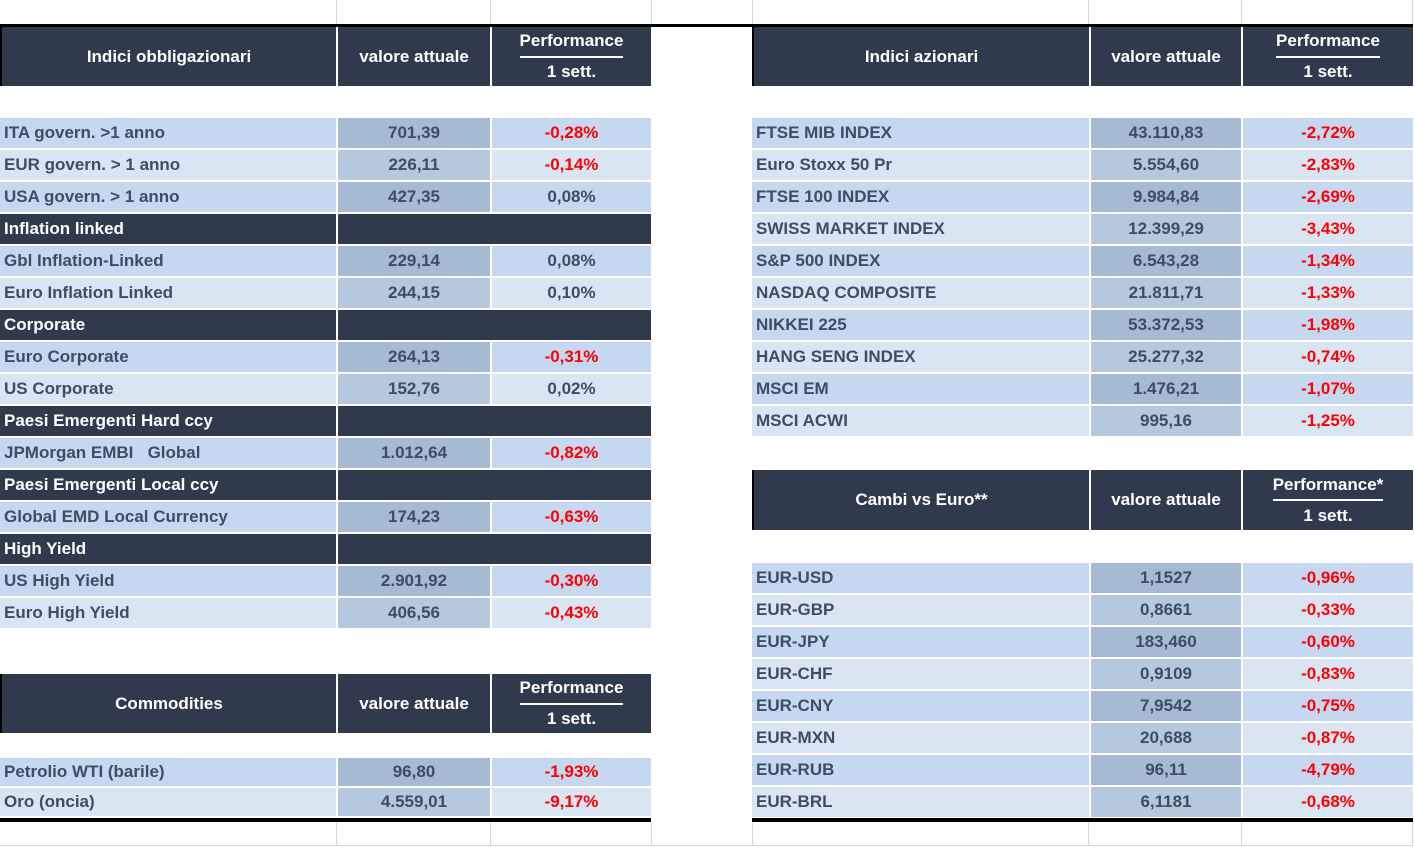 The height and width of the screenshot is (849, 1415). I want to click on row-performance: -0,14%, so click(571, 165).